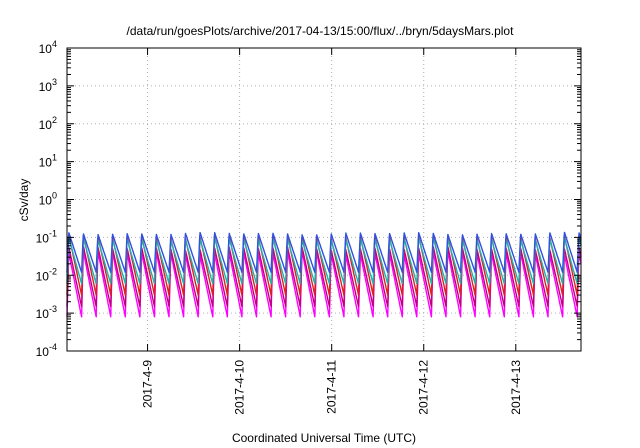  I want to click on y-tick-label: 10⁻⁴, so click(46, 350).